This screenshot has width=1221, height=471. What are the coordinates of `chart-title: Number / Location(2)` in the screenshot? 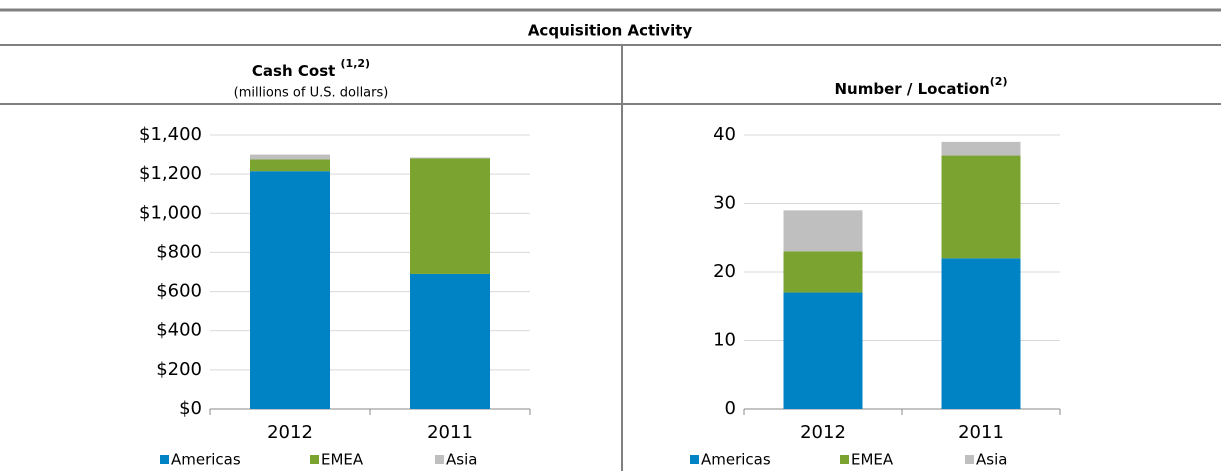 It's located at (921, 86).